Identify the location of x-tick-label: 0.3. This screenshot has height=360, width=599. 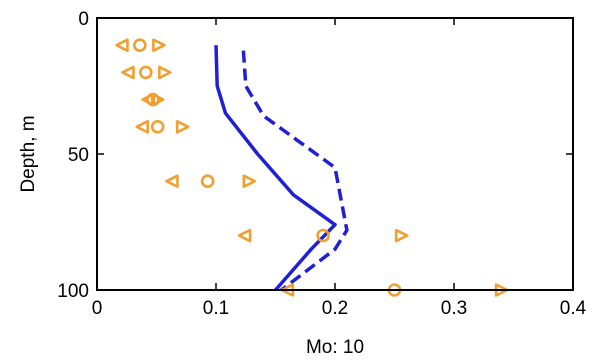
(454, 308).